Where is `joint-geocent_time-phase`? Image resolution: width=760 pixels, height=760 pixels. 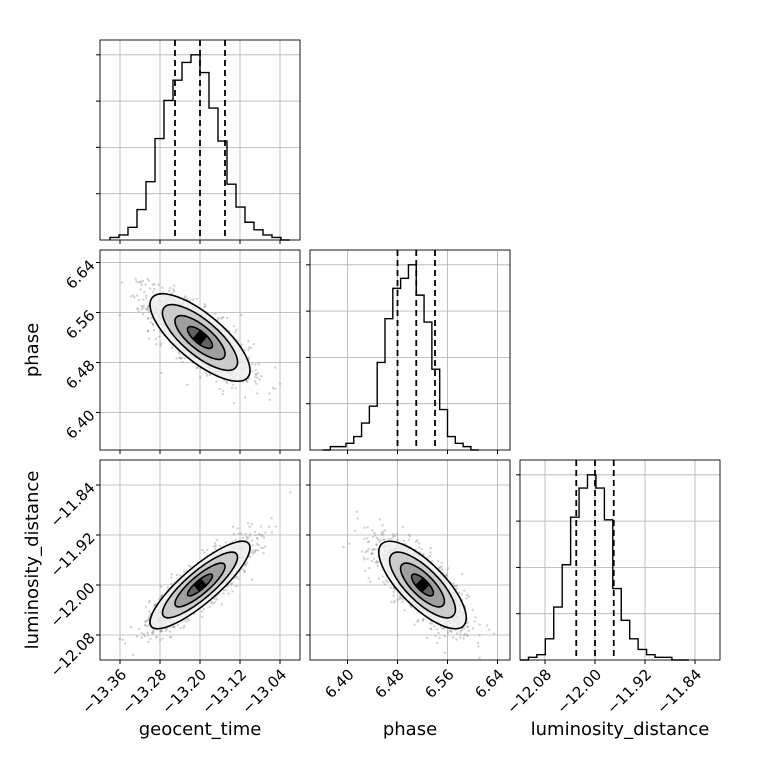 joint-geocent_time-phase is located at coordinates (200, 350).